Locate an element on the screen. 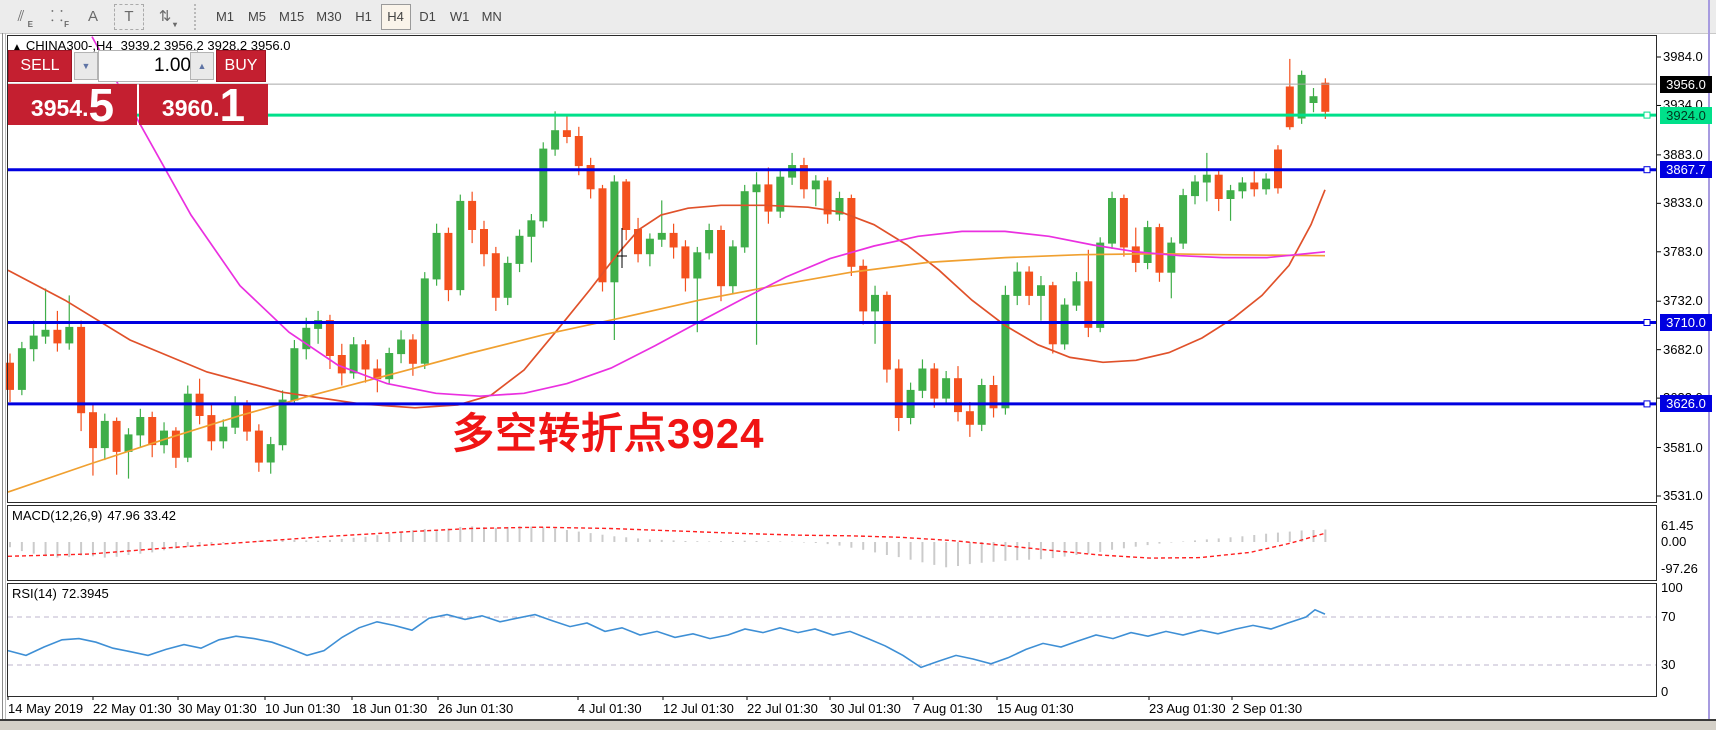 This screenshot has height=730, width=1716. text-icon: T is located at coordinates (129, 16).